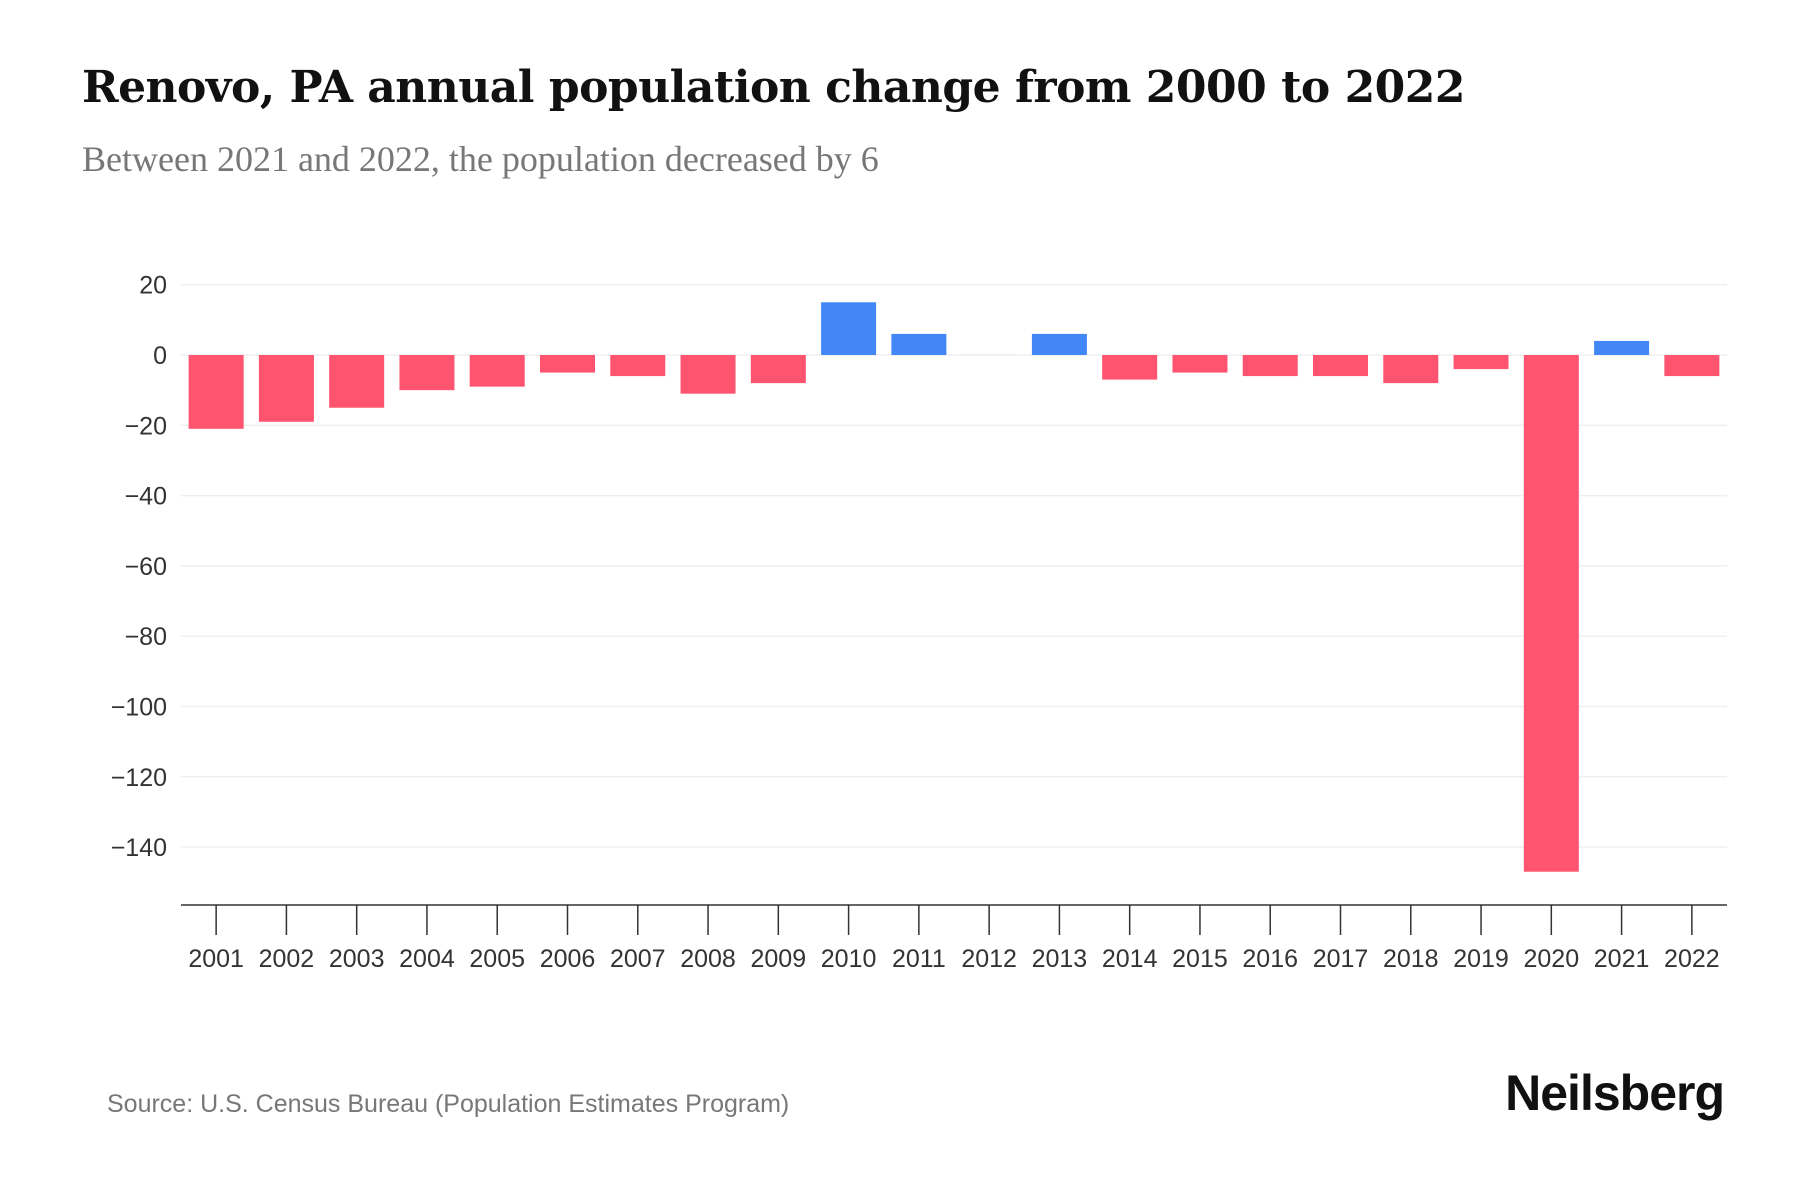 This screenshot has height=1200, width=1800. What do you see at coordinates (160, 356) in the screenshot?
I see `y-tick-label: 0` at bounding box center [160, 356].